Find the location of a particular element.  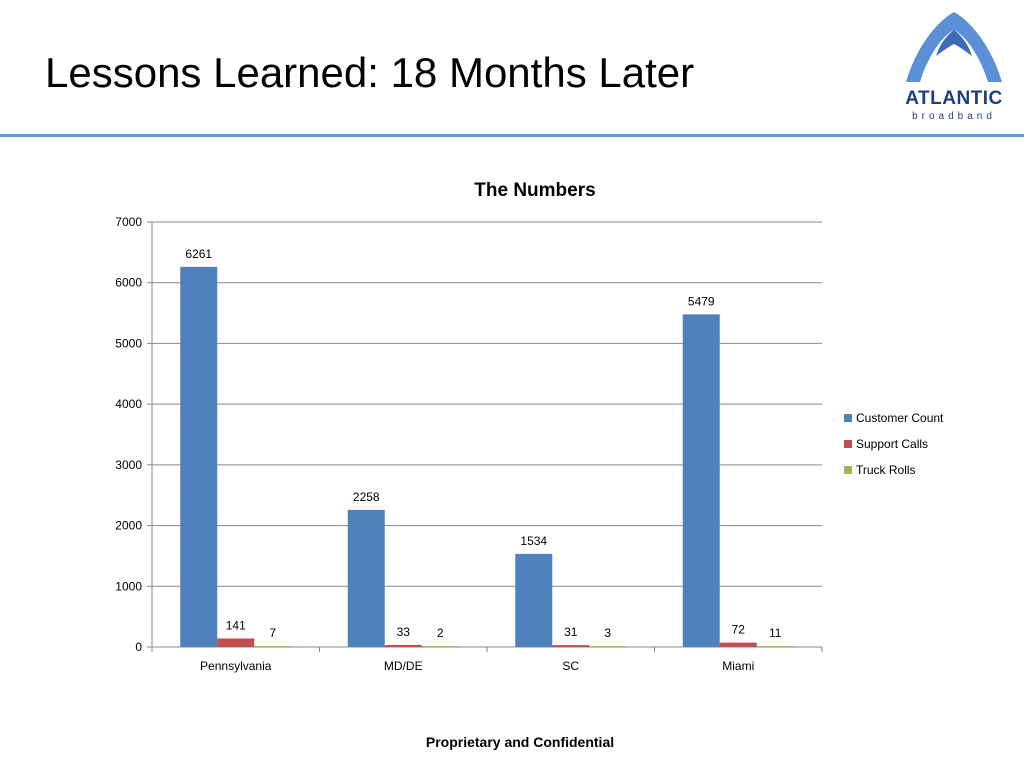

y-tick-label: 5000 is located at coordinates (128, 343).